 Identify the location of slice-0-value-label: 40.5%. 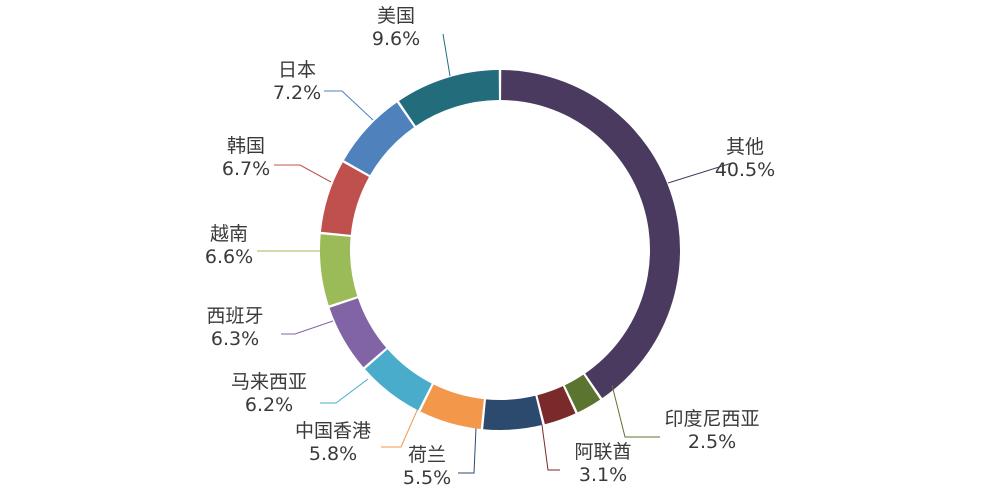
(745, 170).